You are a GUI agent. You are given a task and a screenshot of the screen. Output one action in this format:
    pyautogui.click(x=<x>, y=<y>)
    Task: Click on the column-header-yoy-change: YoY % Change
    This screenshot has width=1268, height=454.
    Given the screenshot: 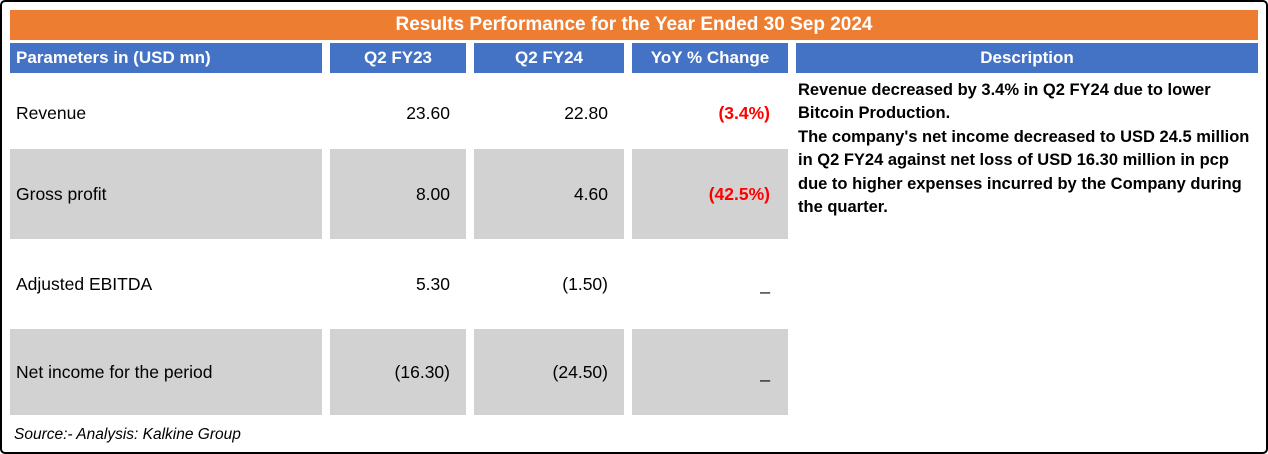 What is the action you would take?
    pyautogui.click(x=710, y=58)
    